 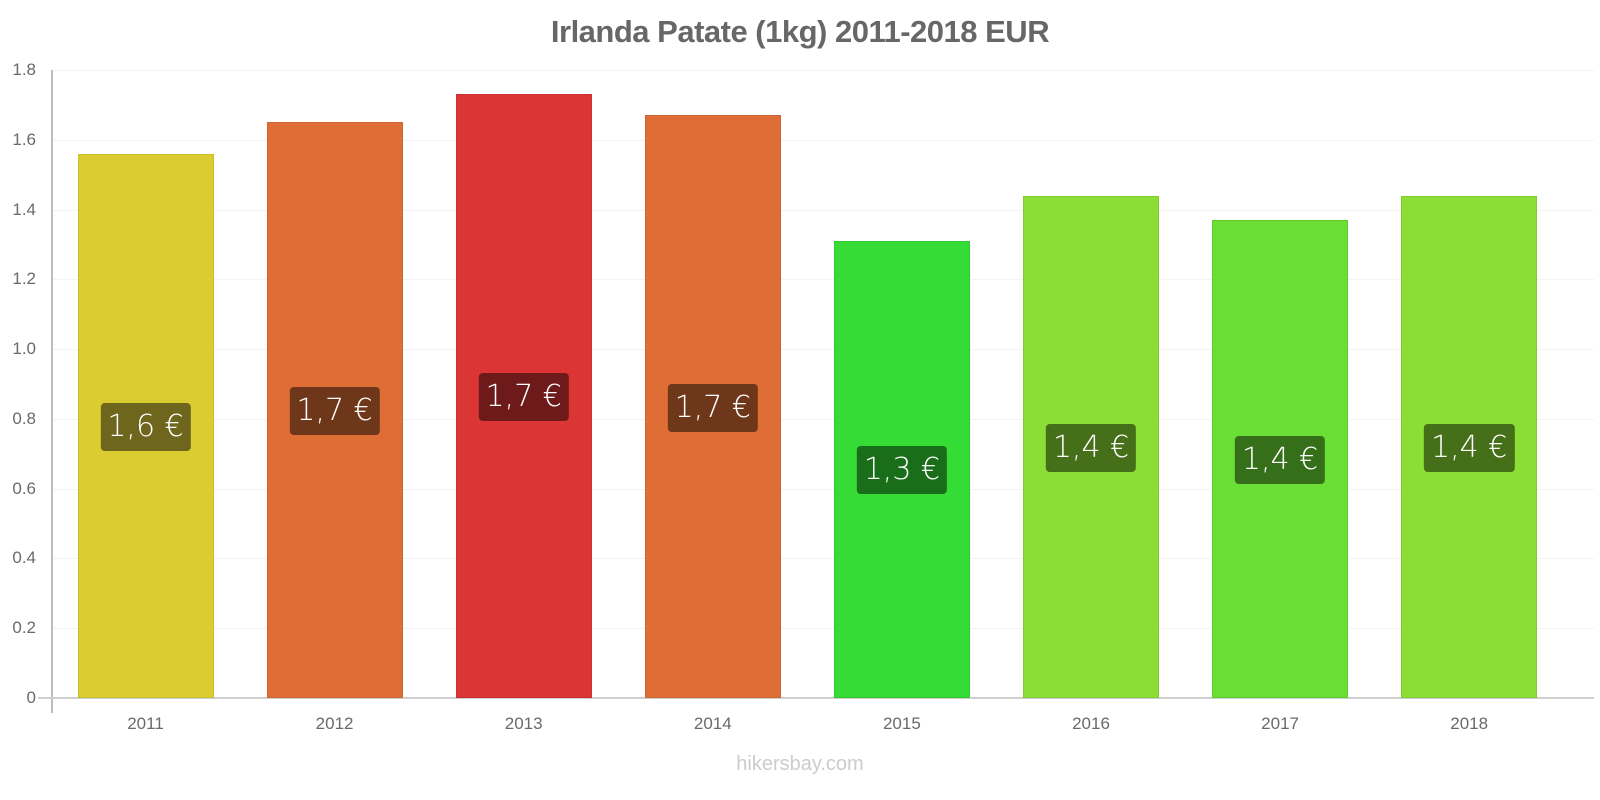 I want to click on y-tick-label: 1.2, so click(x=24, y=279).